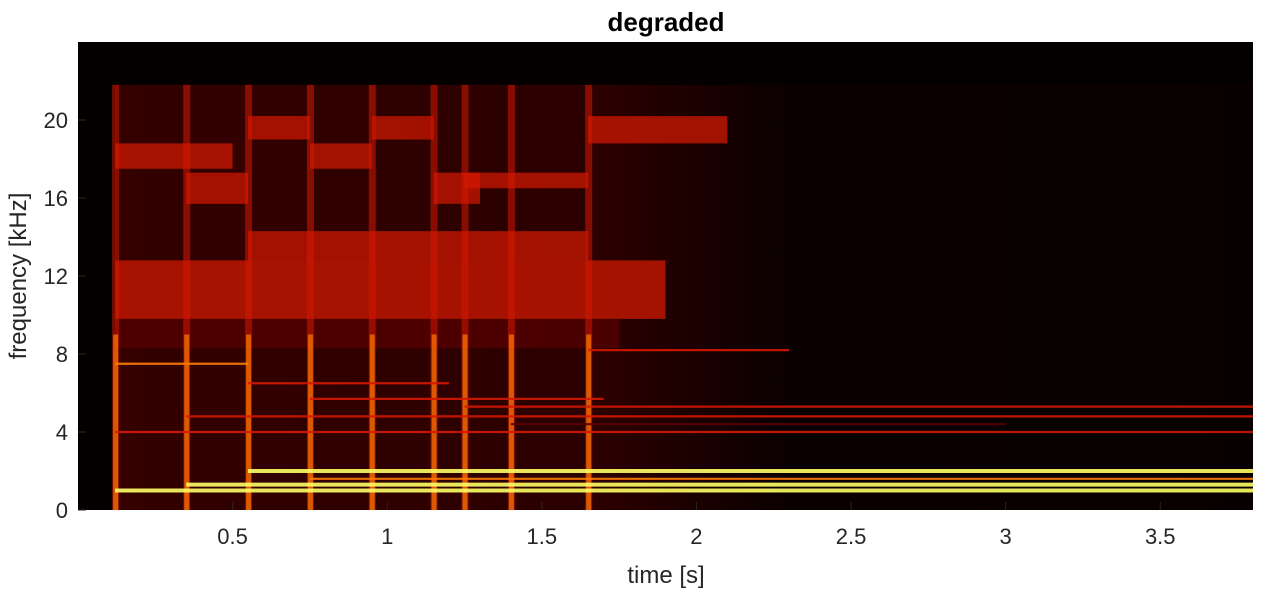  I want to click on x-tick-label: 3, so click(1006, 536).